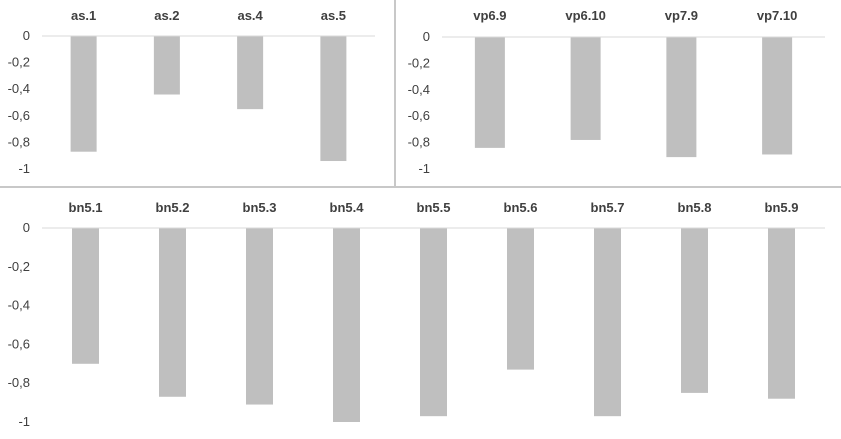 The width and height of the screenshot is (841, 439). Describe the element at coordinates (681, 15) in the screenshot. I see `category-label: vp7.9` at that location.